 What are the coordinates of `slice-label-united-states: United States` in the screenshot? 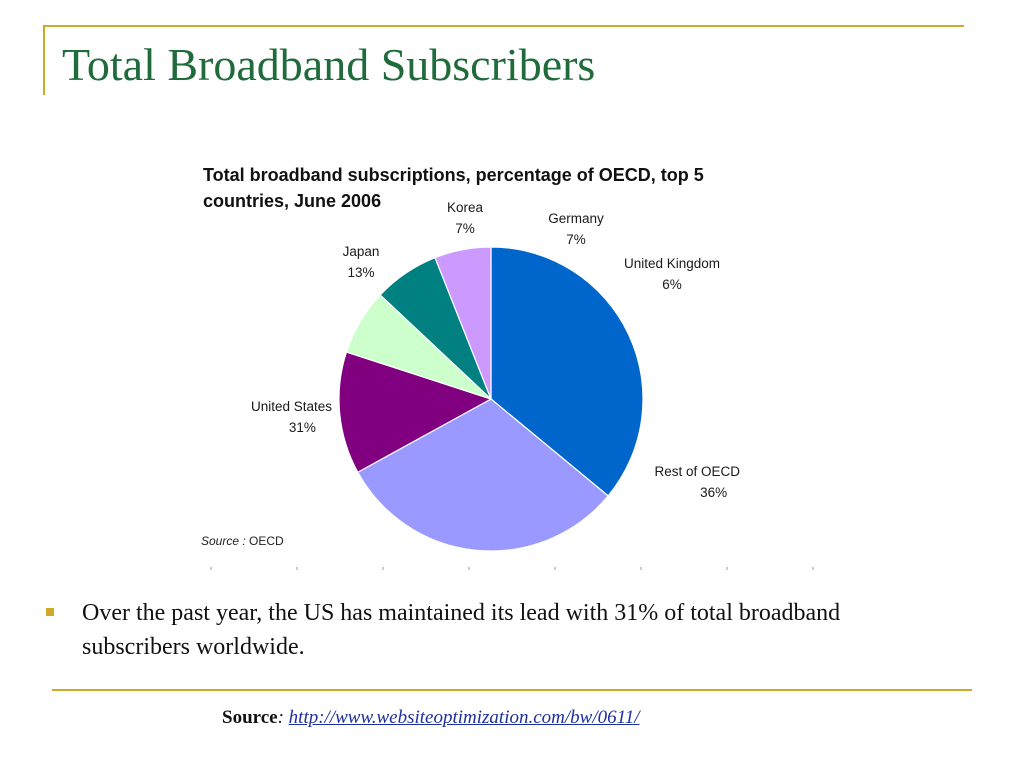 It's located at (291, 406).